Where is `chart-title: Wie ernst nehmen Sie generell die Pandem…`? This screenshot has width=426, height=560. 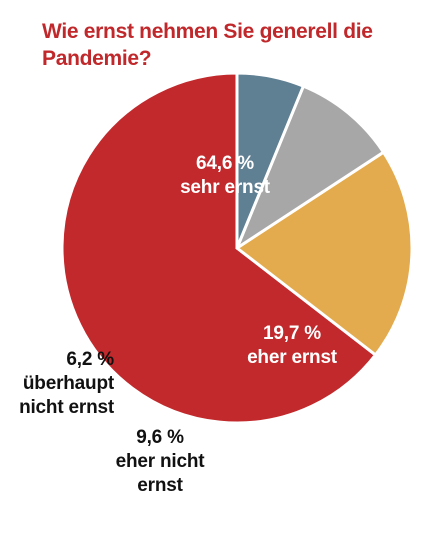 chart-title: Wie ernst nehmen Sie generell die Pandem… is located at coordinates (207, 45).